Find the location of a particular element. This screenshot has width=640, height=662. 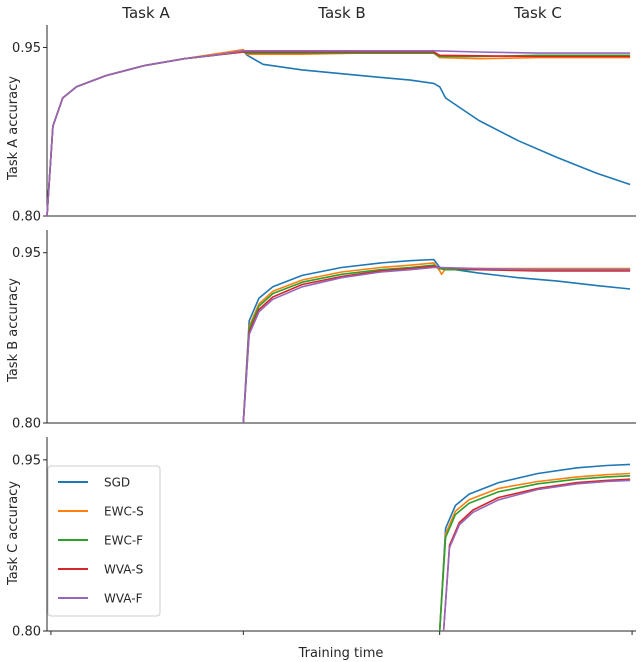

legend: SGD EWC-S EWC-F WVA-S WVA-F is located at coordinates (104, 541).